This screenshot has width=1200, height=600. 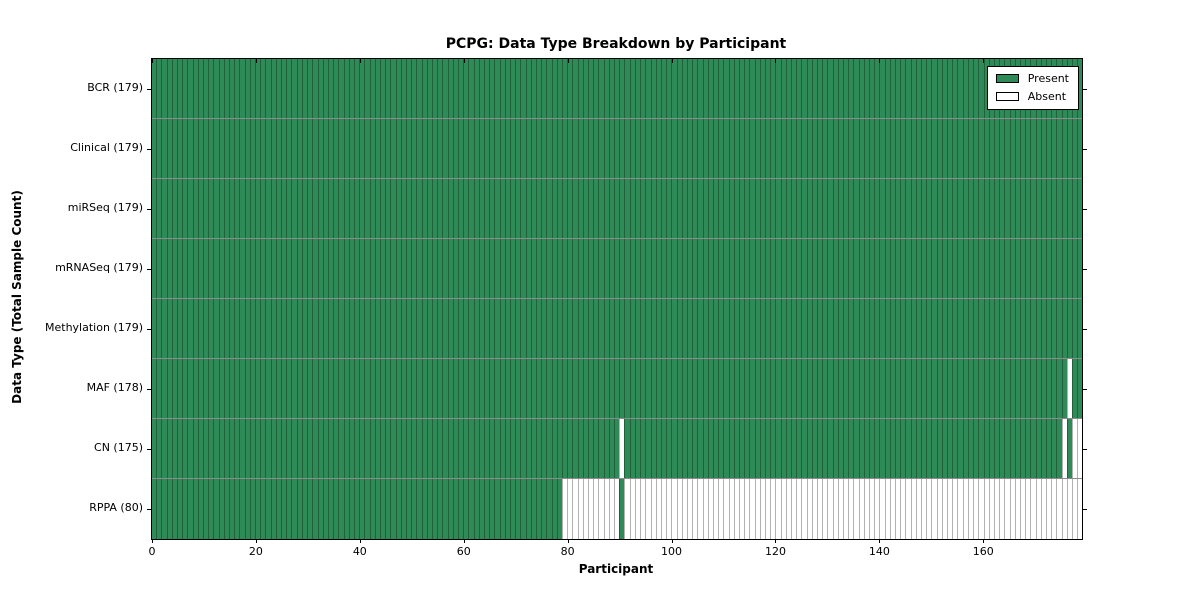 I want to click on x-tick-label-20: 20, so click(x=255, y=551).